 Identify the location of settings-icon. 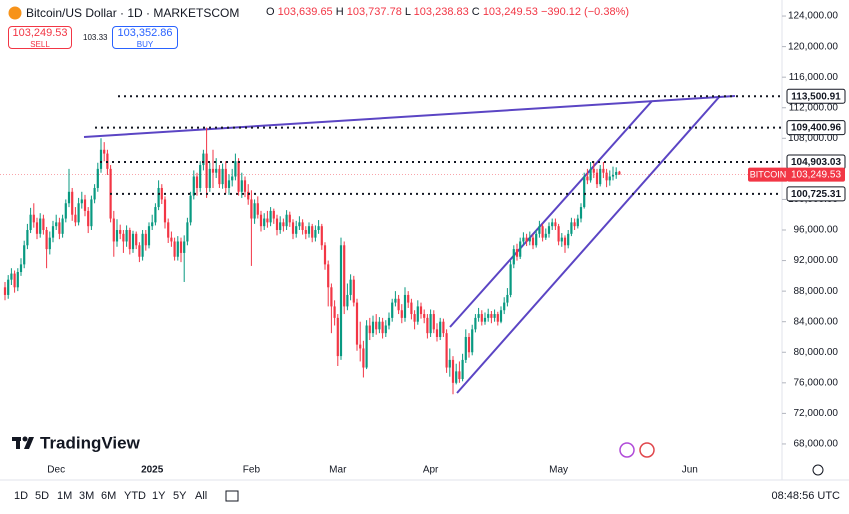
(818, 470).